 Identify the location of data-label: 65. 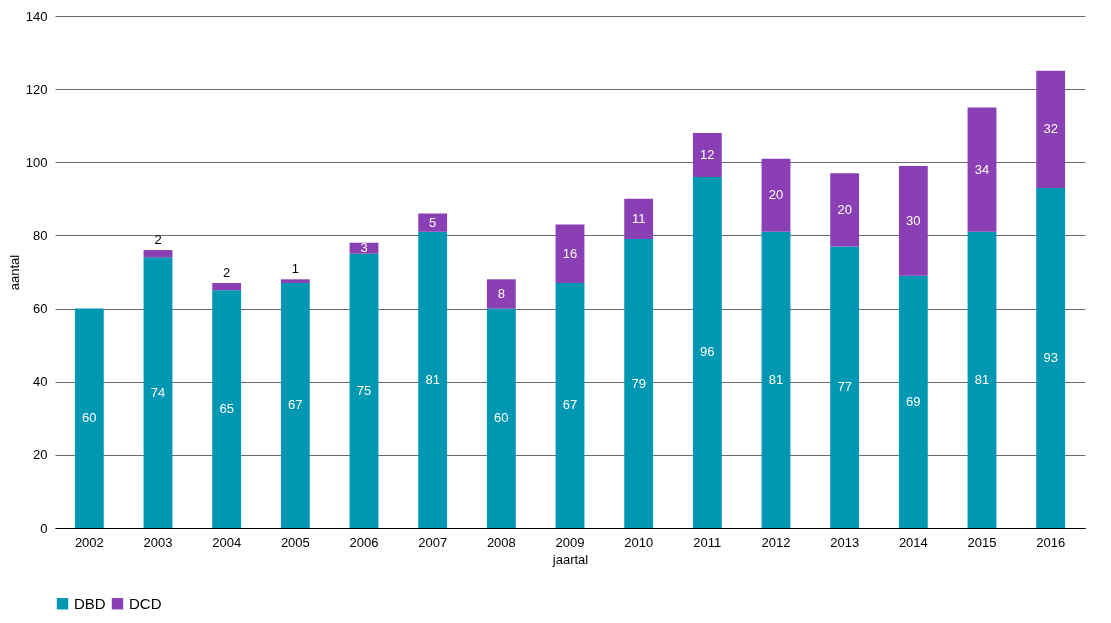
(226, 409).